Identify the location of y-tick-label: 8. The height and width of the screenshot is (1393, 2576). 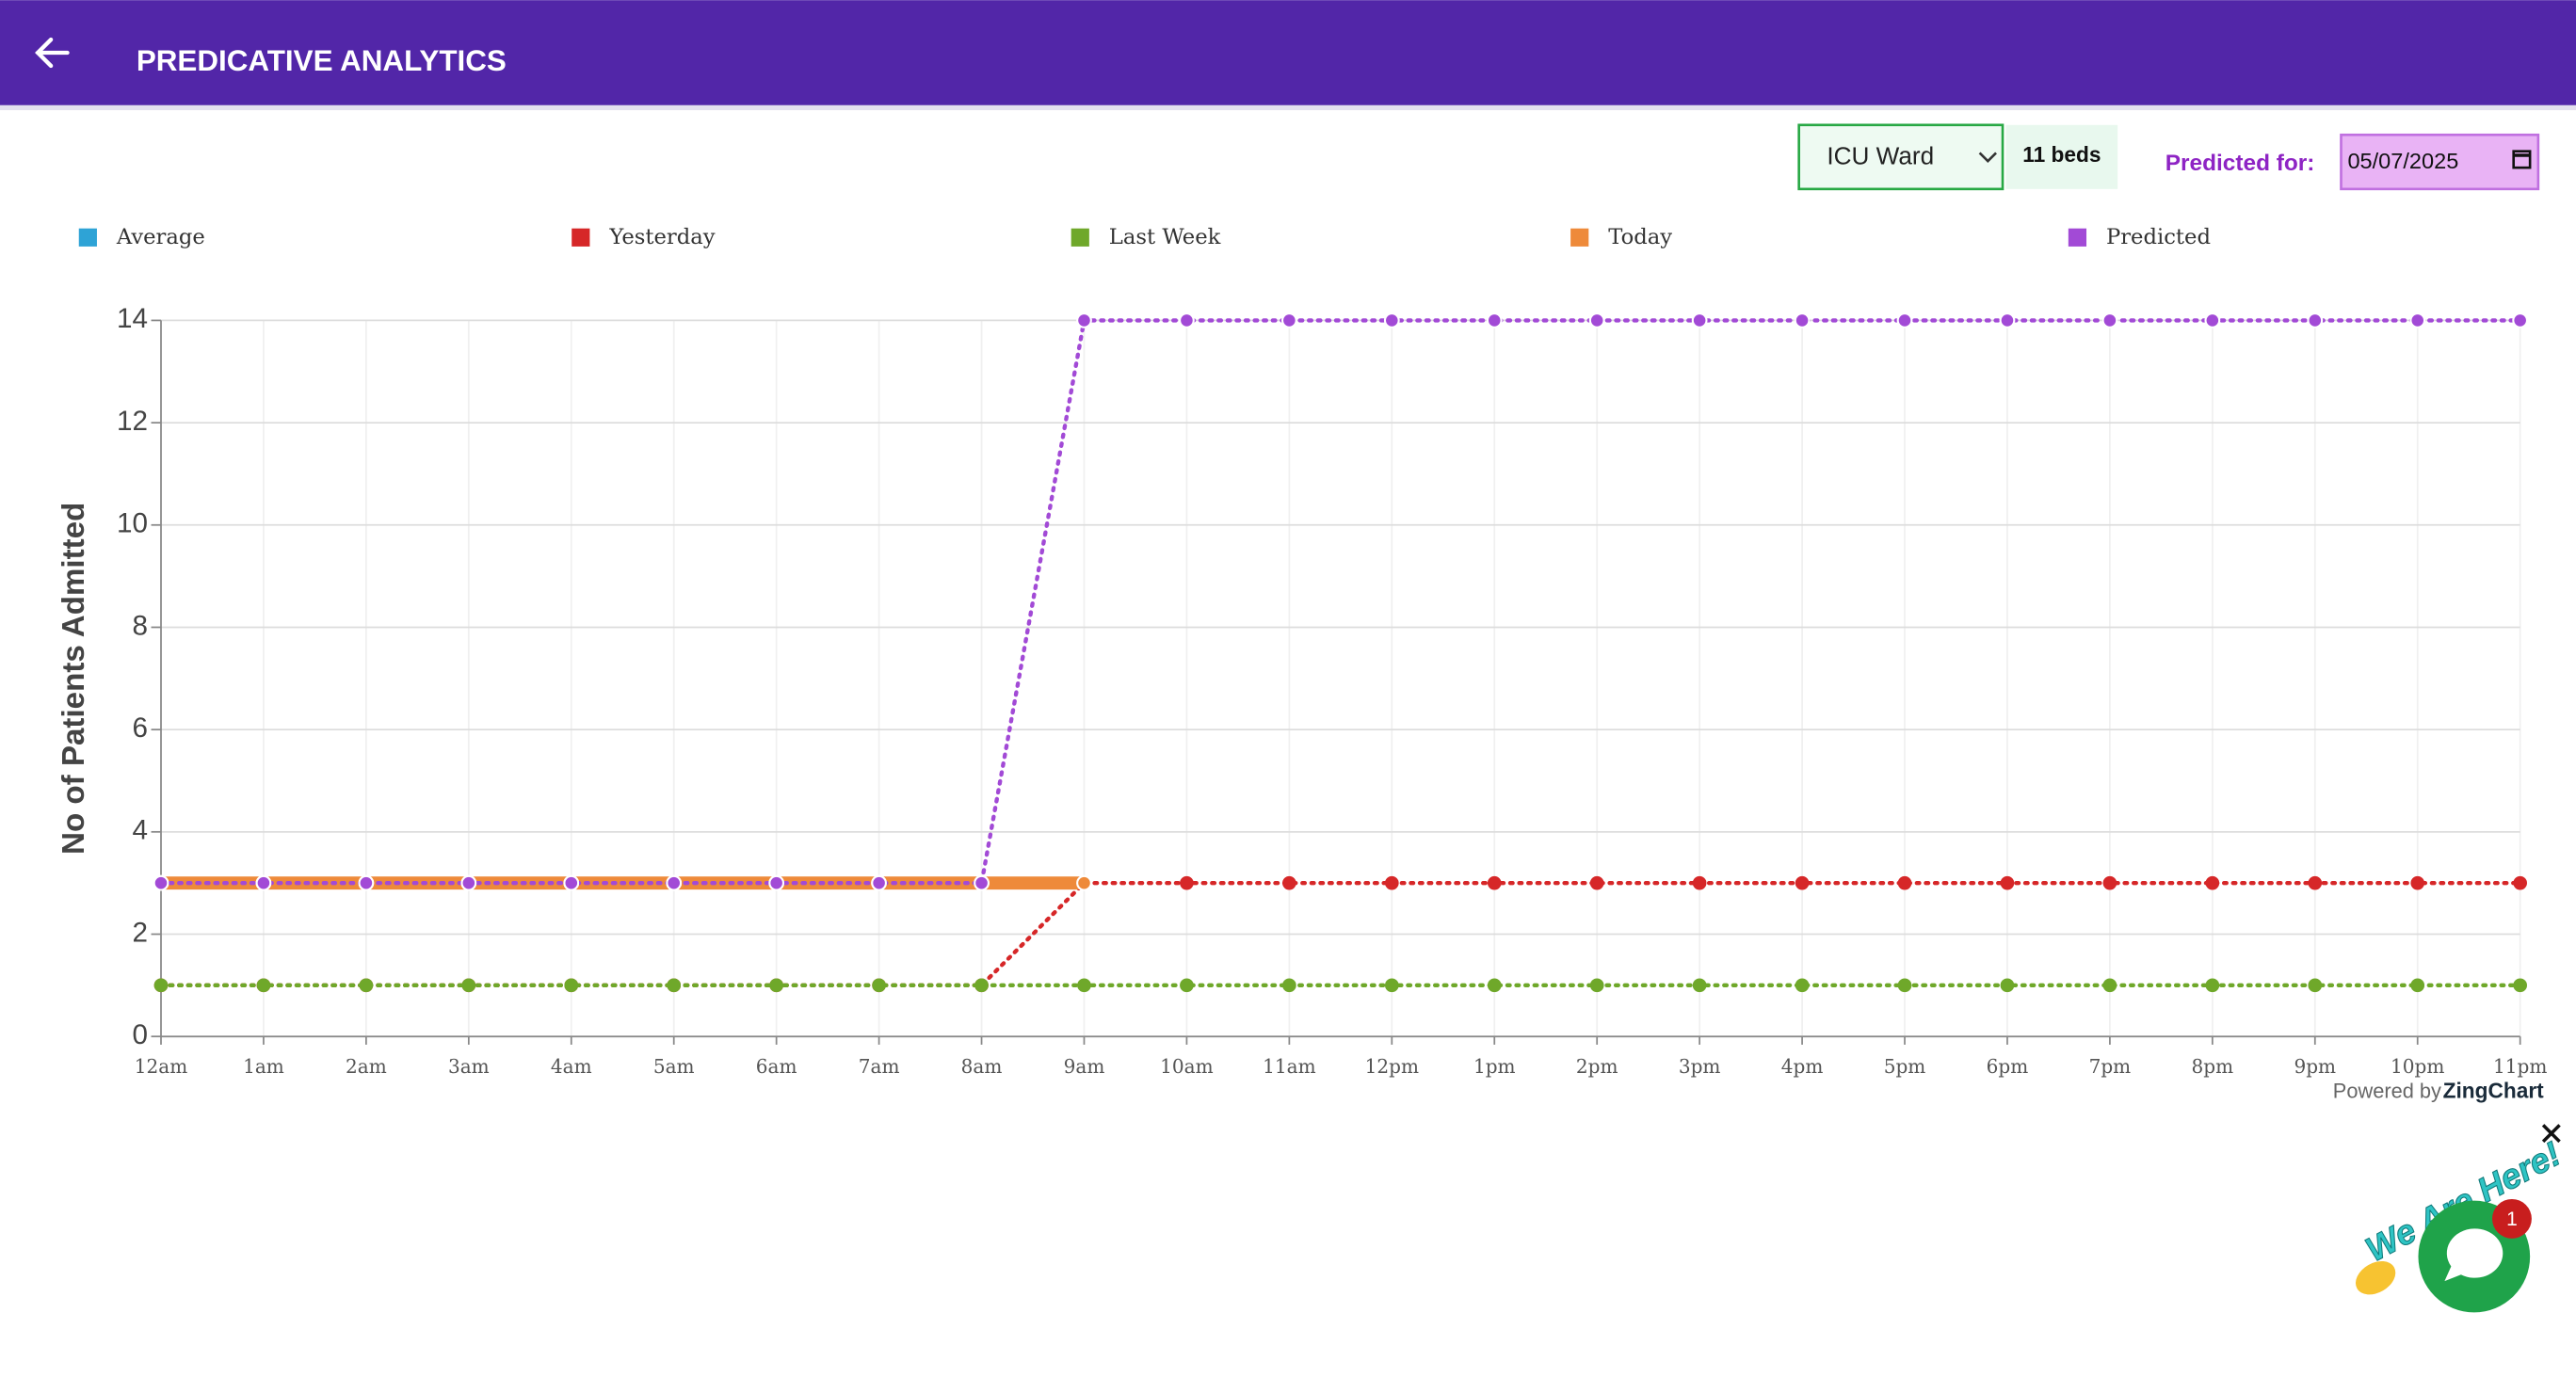
(141, 625).